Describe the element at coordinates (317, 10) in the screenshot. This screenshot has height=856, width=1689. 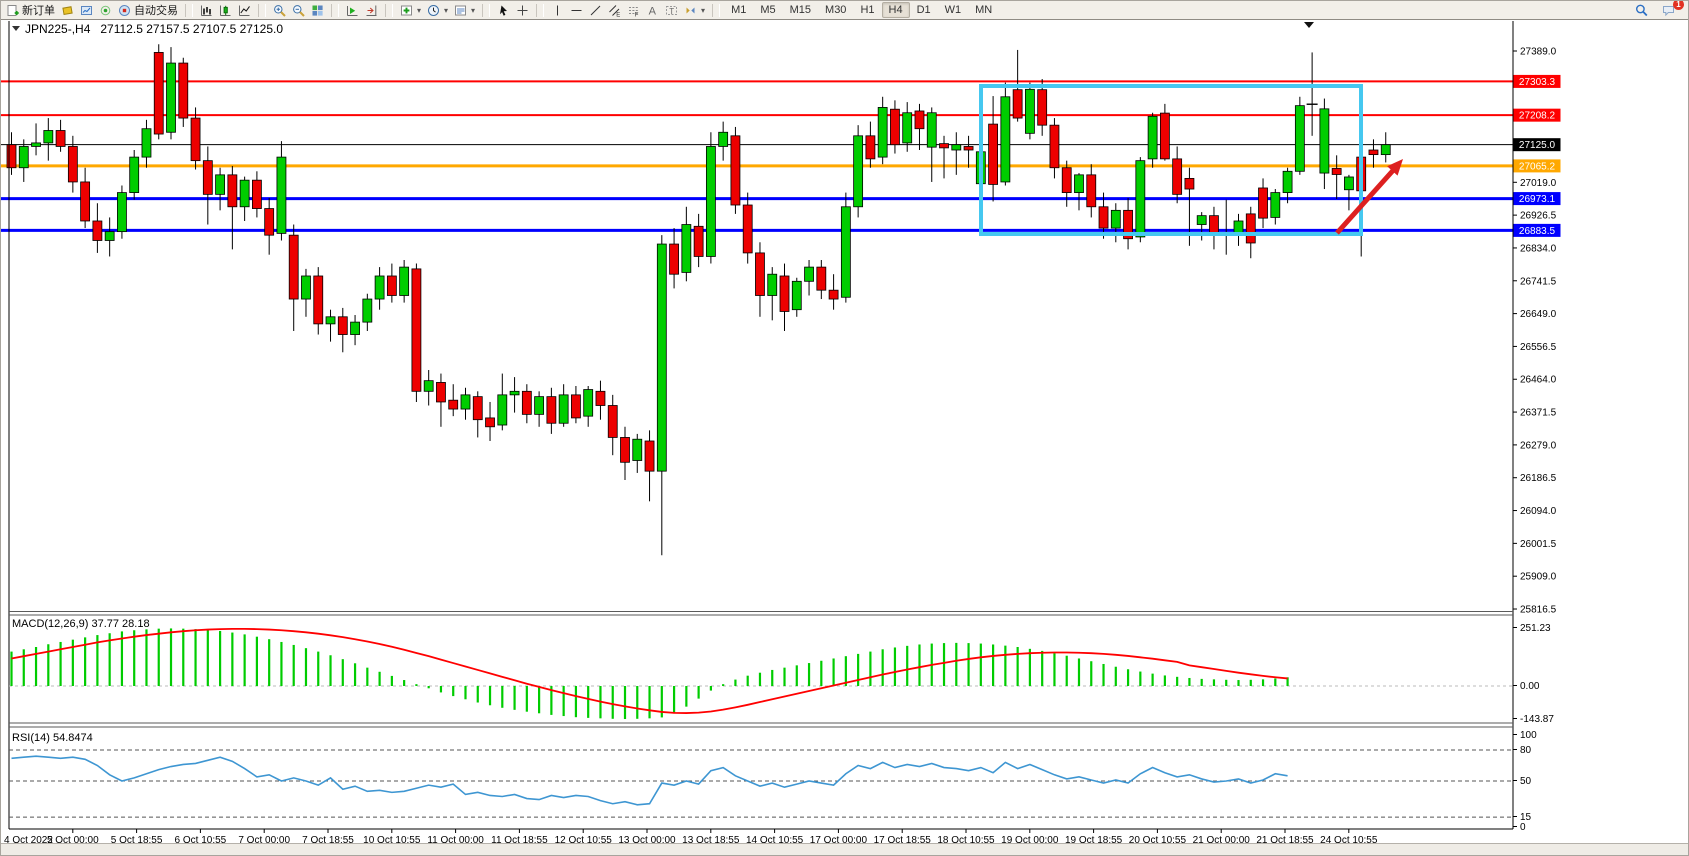
I see `tile-windows-button` at that location.